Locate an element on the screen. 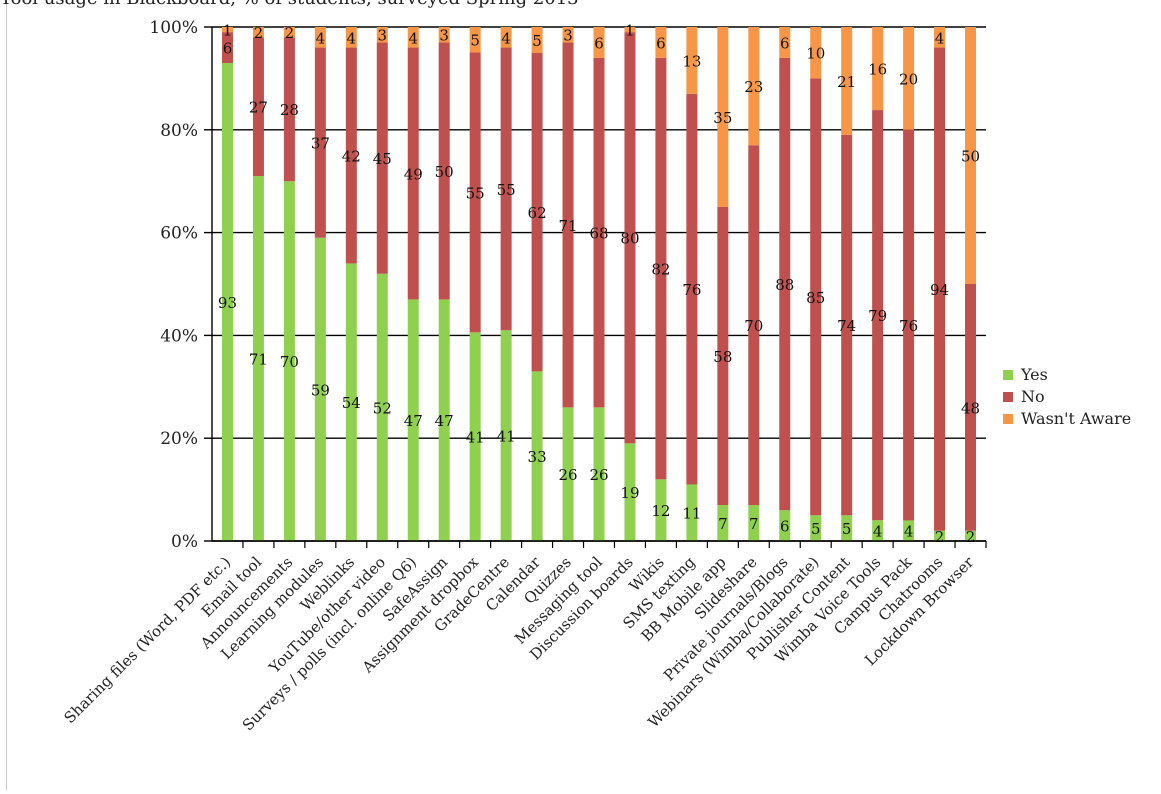  data-label: 49 is located at coordinates (413, 174).